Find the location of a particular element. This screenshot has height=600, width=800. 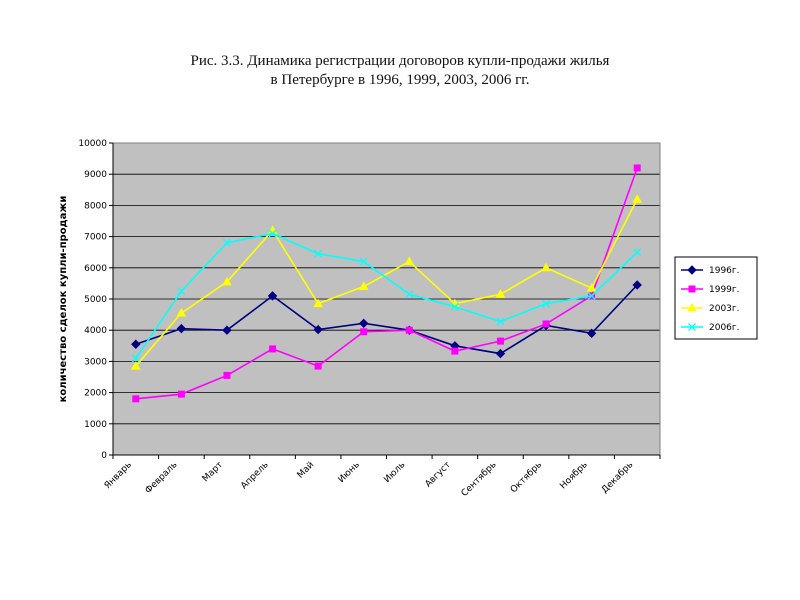

y-tick-label: 0 is located at coordinates (104, 456).